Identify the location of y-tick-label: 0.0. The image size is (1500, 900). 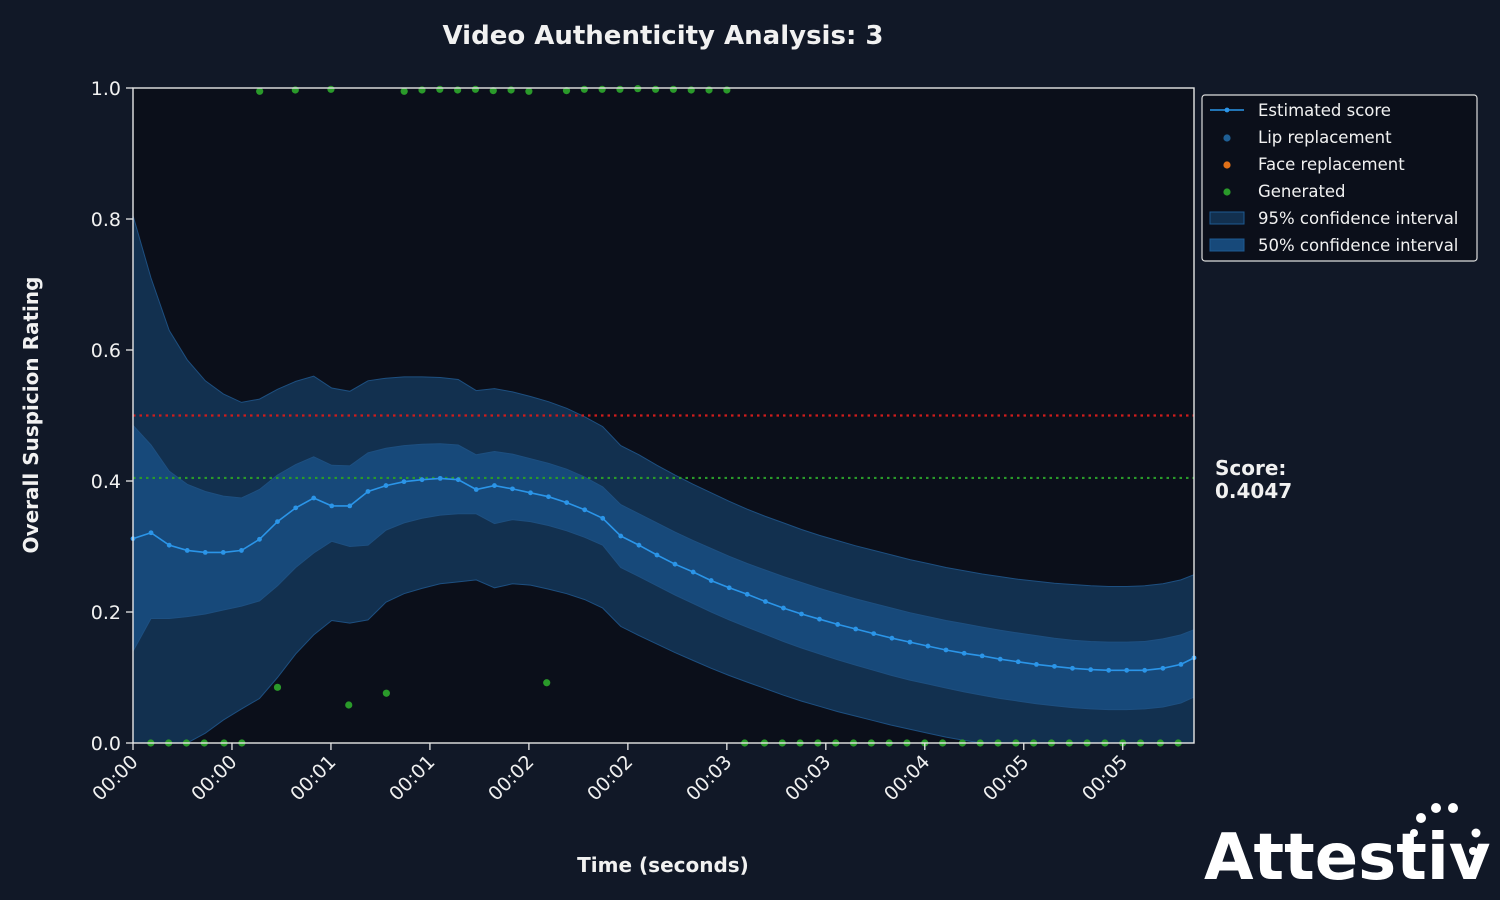
(106, 744).